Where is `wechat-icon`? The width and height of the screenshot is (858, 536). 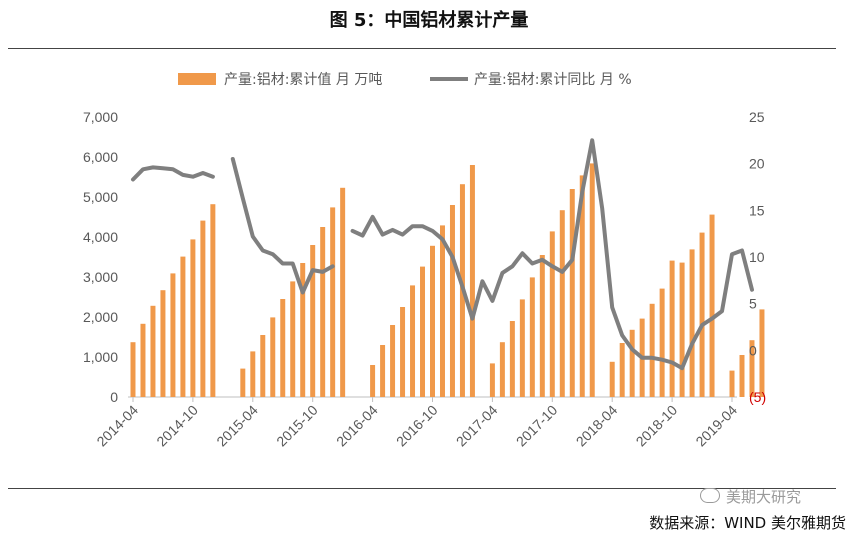
wechat-icon is located at coordinates (710, 495).